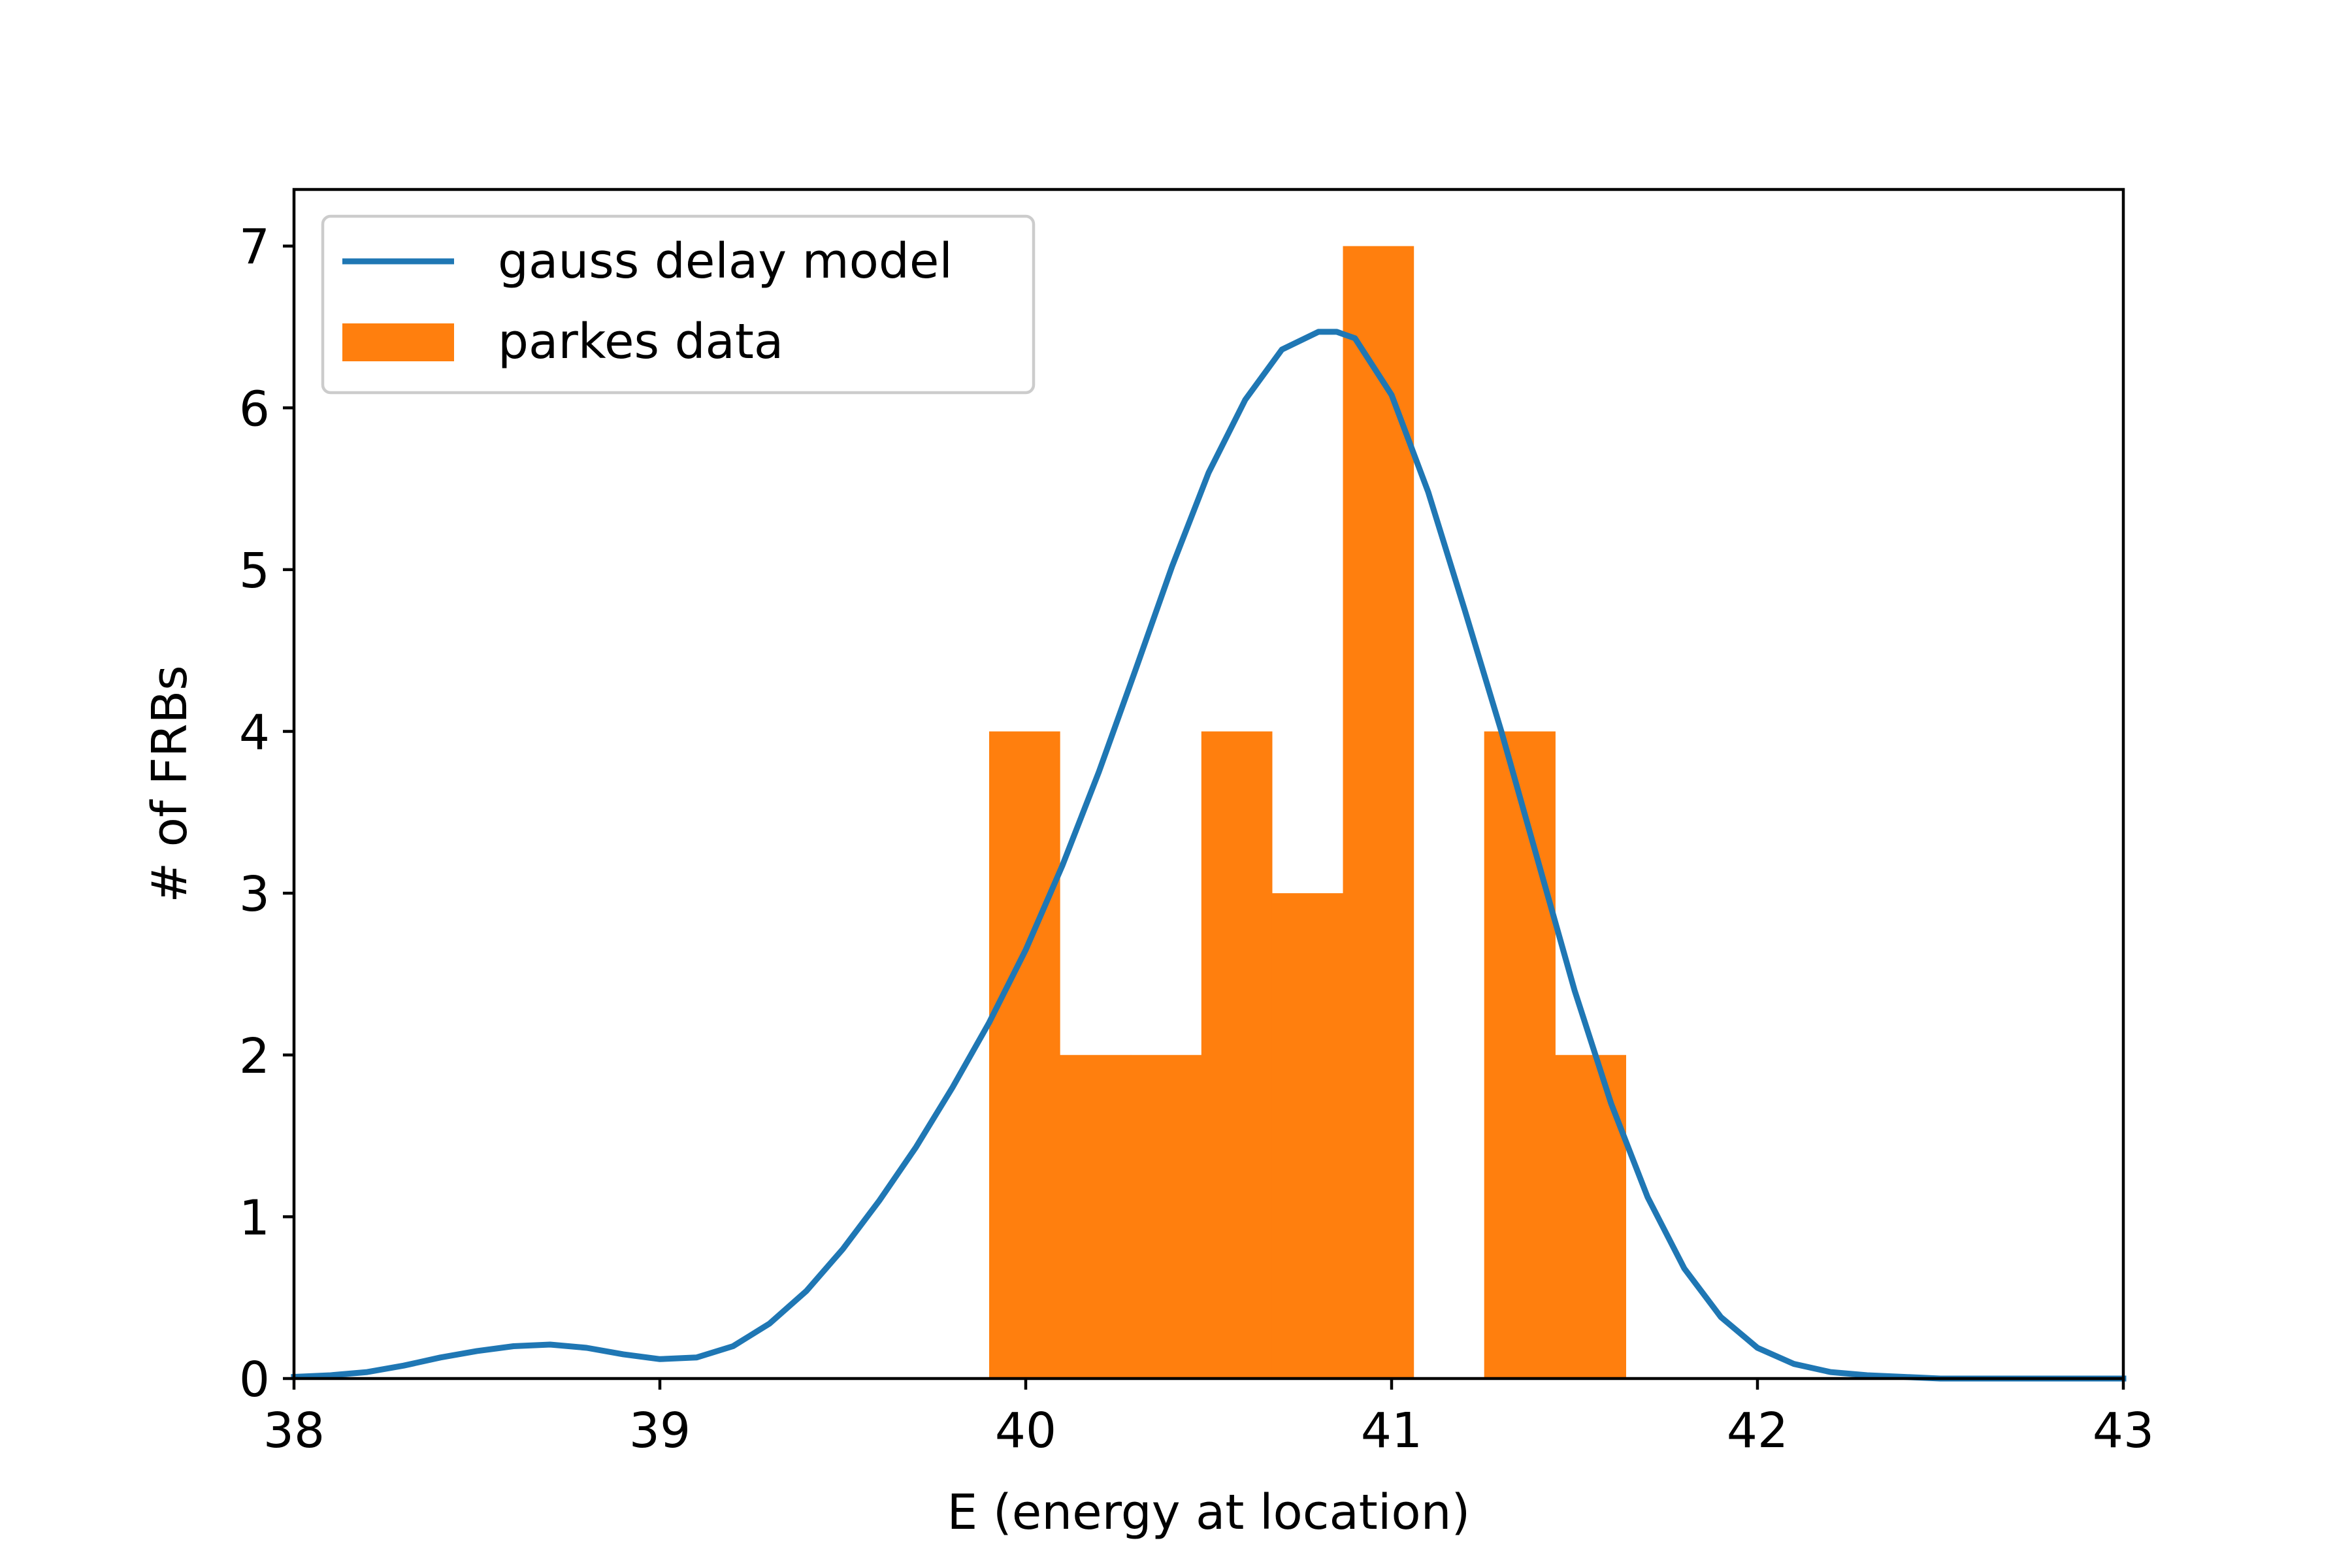 This screenshot has width=2352, height=1568. What do you see at coordinates (254, 571) in the screenshot?
I see `y-tick-label: 5` at bounding box center [254, 571].